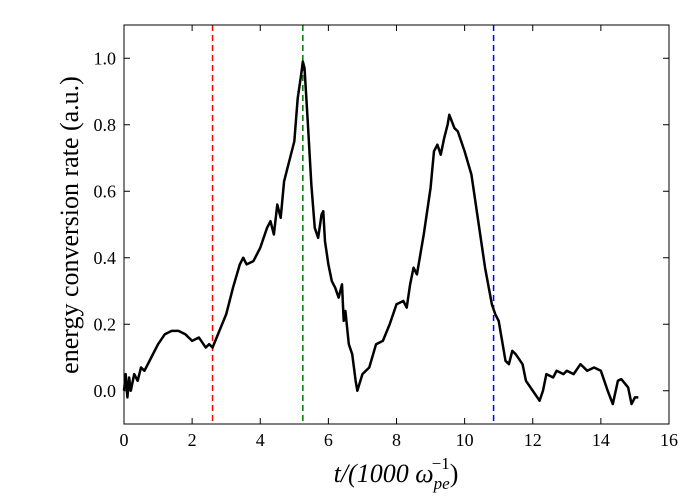 The width and height of the screenshot is (700, 500). What do you see at coordinates (192, 440) in the screenshot?
I see `x-tick-label: 2` at bounding box center [192, 440].